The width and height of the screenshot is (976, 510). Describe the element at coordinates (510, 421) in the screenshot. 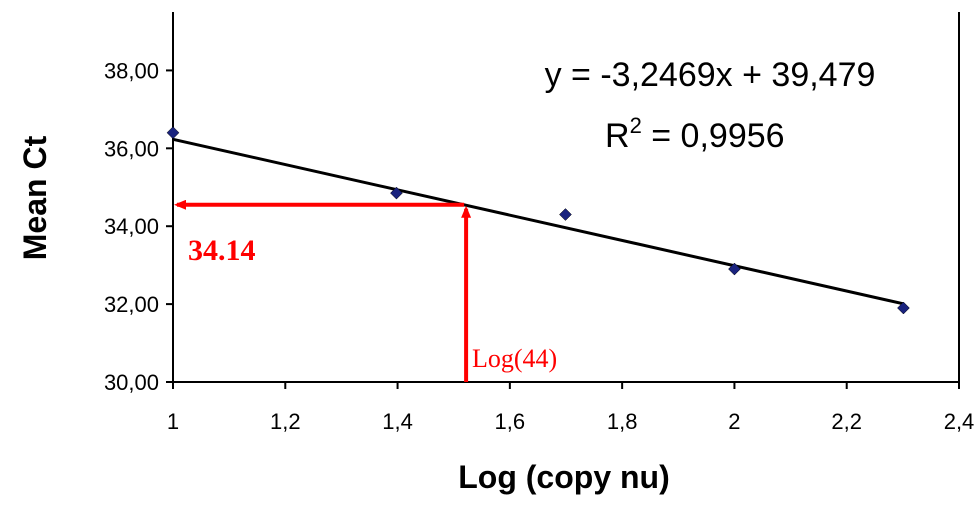

I see `x-tick-label: 1,6` at that location.